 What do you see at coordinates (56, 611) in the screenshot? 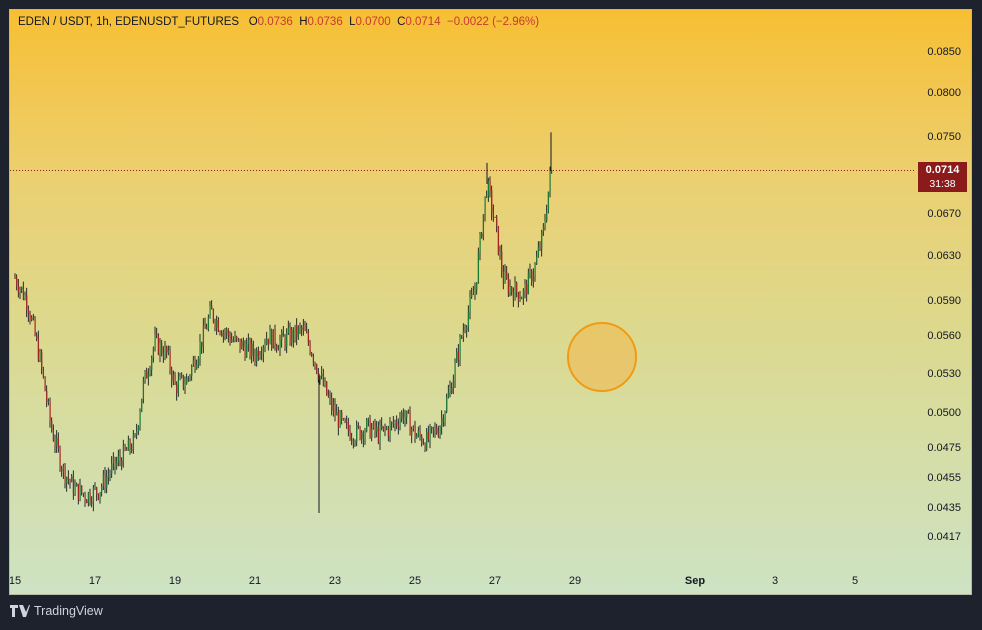
I see `footer-branding: TradingView` at bounding box center [56, 611].